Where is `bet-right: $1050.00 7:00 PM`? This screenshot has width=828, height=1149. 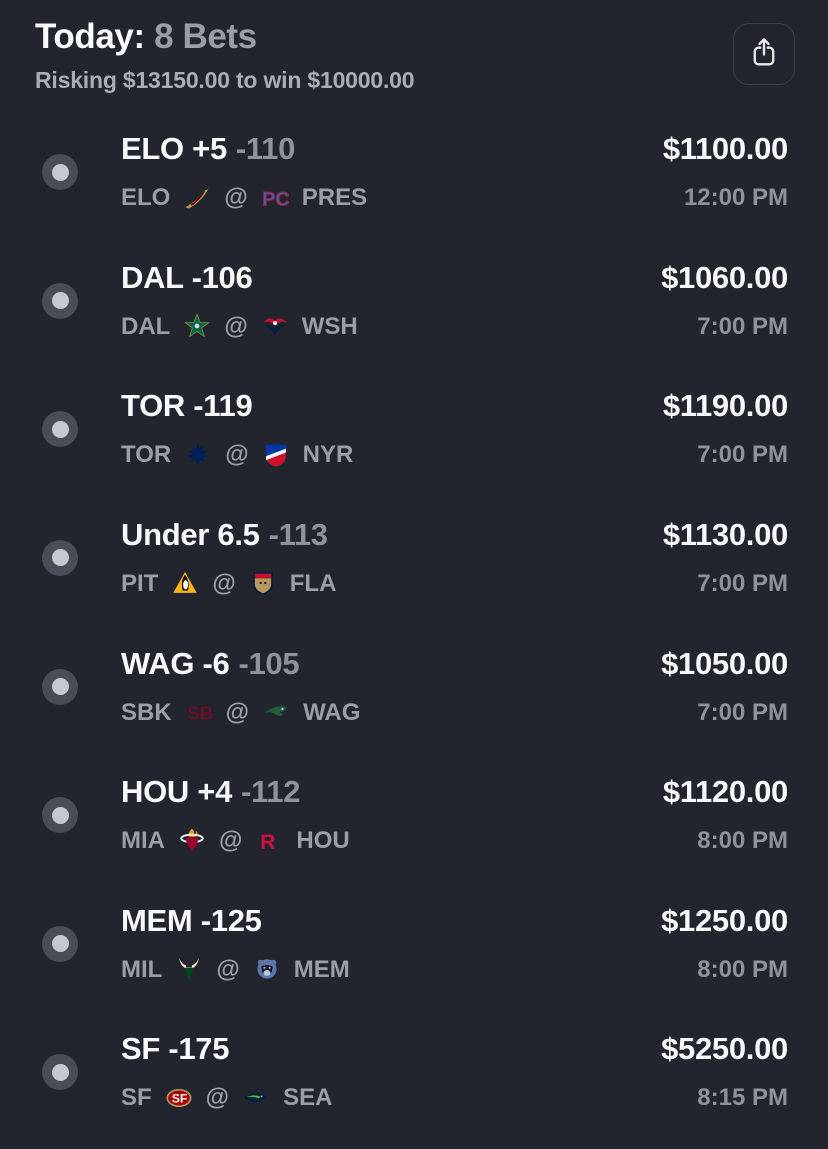
bet-right: $1050.00 7:00 PM is located at coordinates (724, 686).